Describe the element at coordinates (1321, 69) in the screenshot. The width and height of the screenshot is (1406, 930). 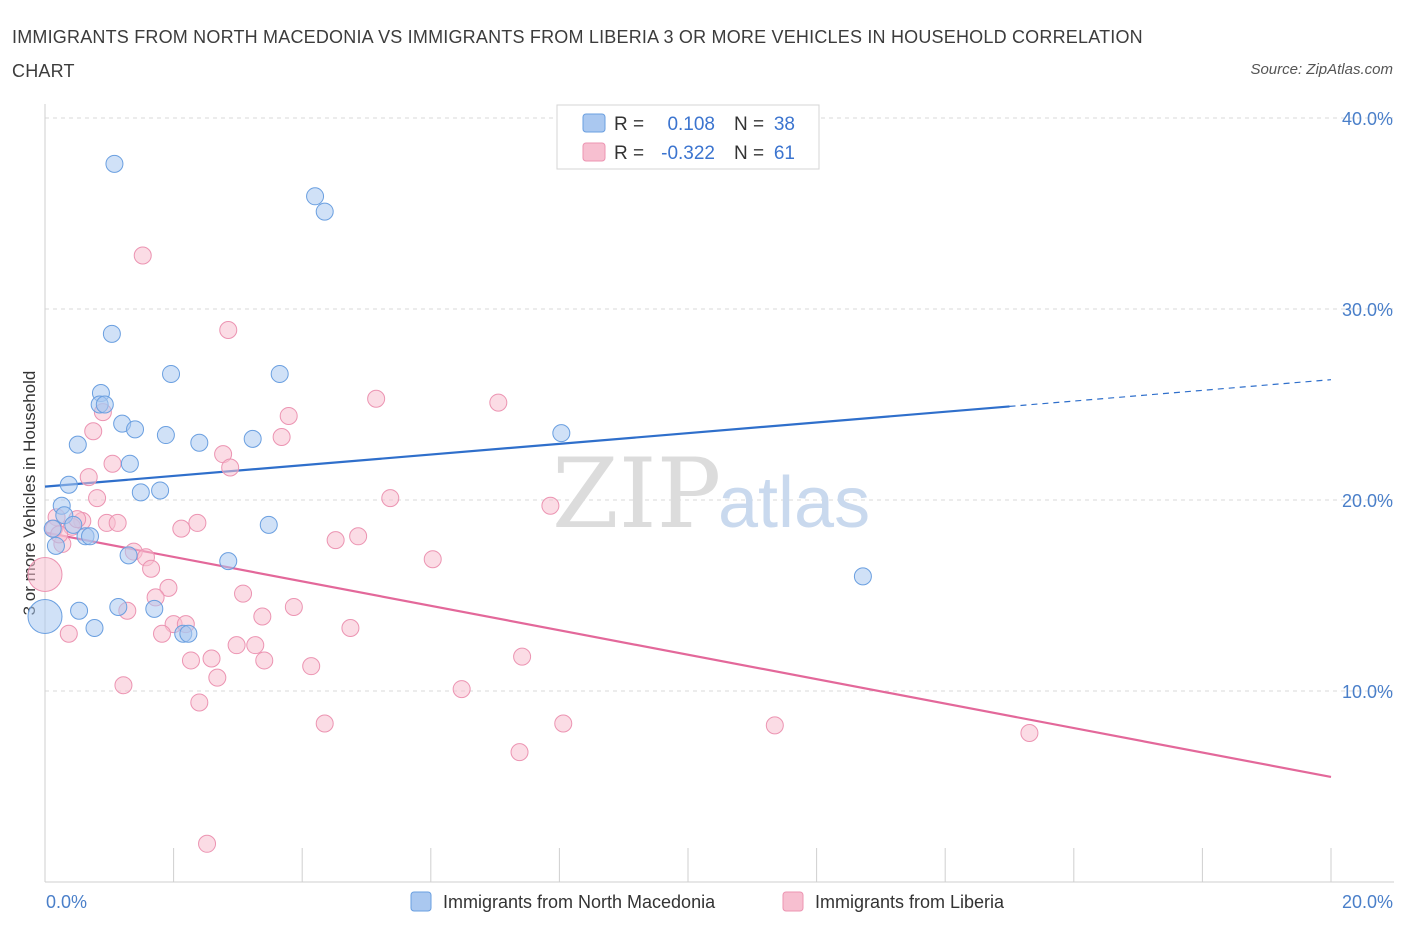
I see `source-label: Source: ZipAtlas.com` at that location.